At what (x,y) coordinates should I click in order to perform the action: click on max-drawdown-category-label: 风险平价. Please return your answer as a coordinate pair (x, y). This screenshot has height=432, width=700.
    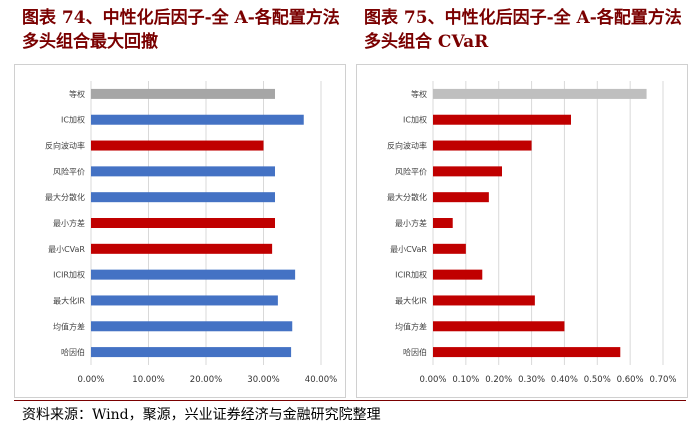
    Looking at the image, I should click on (69, 171).